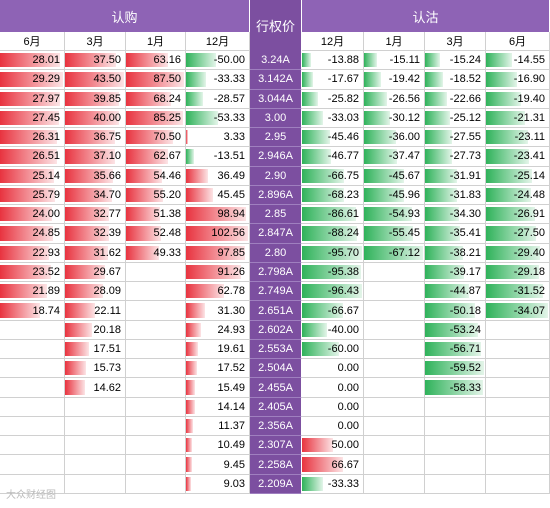  I want to click on call-1-value: 31.62, so click(107, 252).